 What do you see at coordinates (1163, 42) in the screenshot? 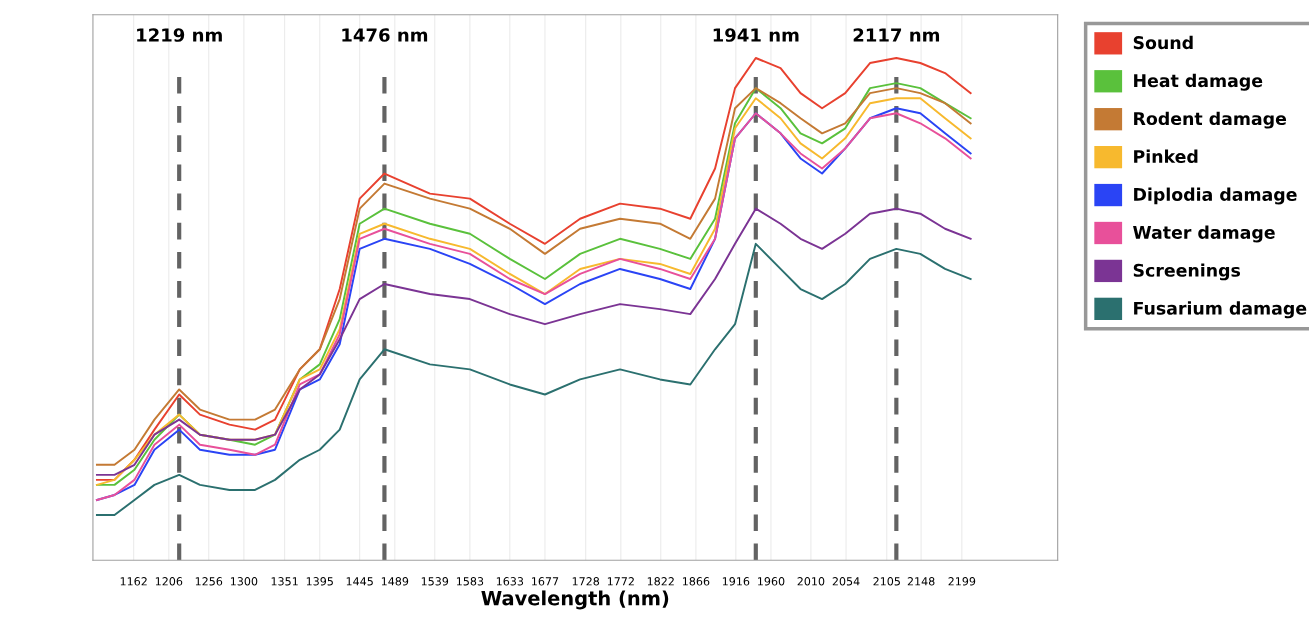
I see `legend-label: Sound` at bounding box center [1163, 42].